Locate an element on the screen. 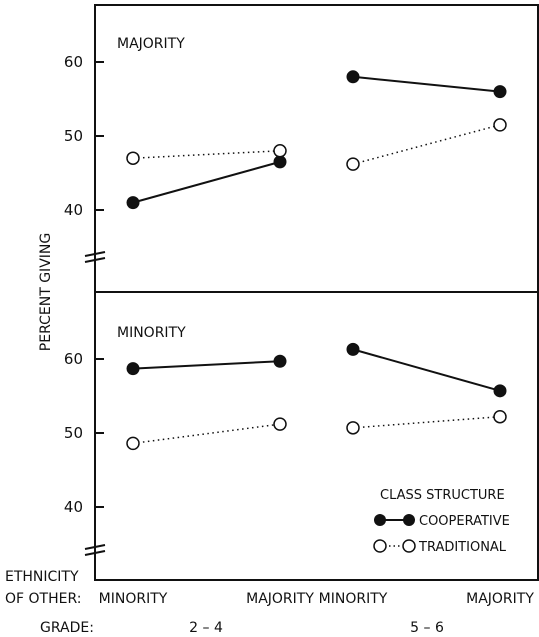 This screenshot has width=539, height=637. category-label-3: MINORITY is located at coordinates (353, 599).